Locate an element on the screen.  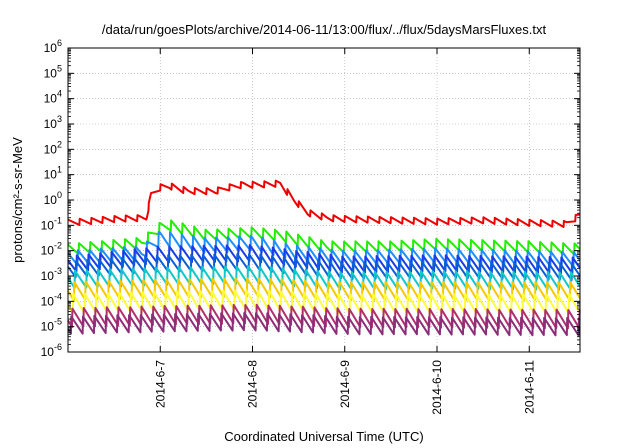
x-tick-label: 2014-6-11 is located at coordinates (529, 387).